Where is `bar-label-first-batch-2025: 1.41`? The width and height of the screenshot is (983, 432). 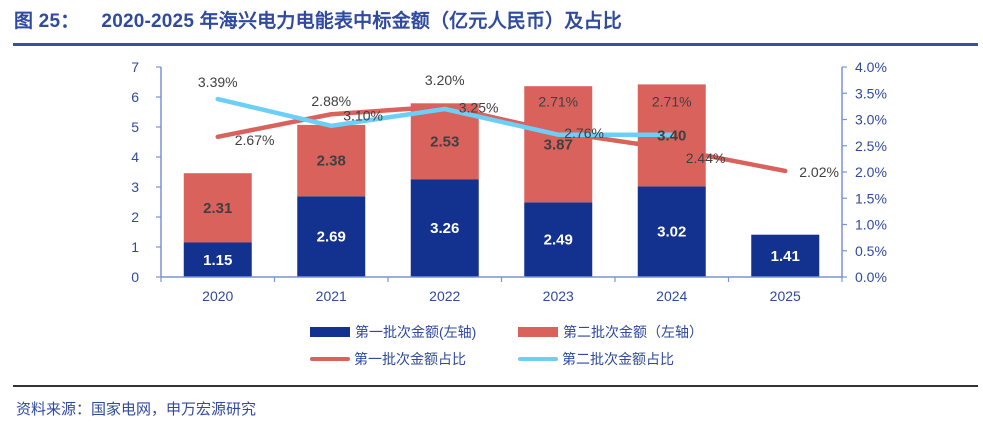
bar-label-first-batch-2025: 1.41 is located at coordinates (785, 256).